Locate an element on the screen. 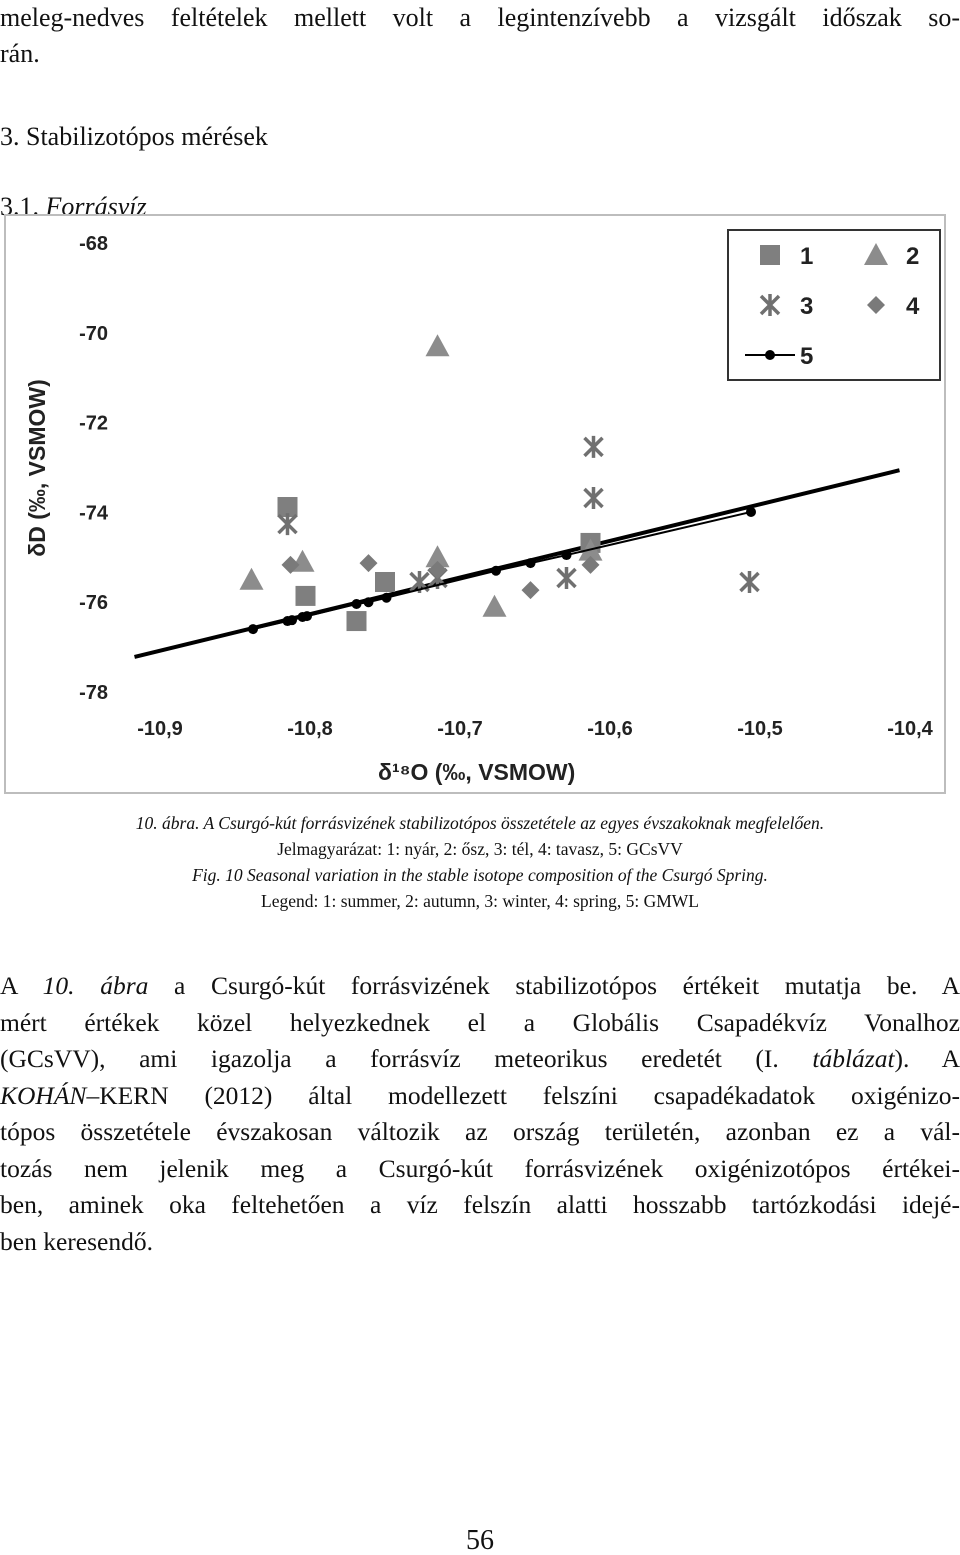  x-tick-label: -10,6 is located at coordinates (610, 729).